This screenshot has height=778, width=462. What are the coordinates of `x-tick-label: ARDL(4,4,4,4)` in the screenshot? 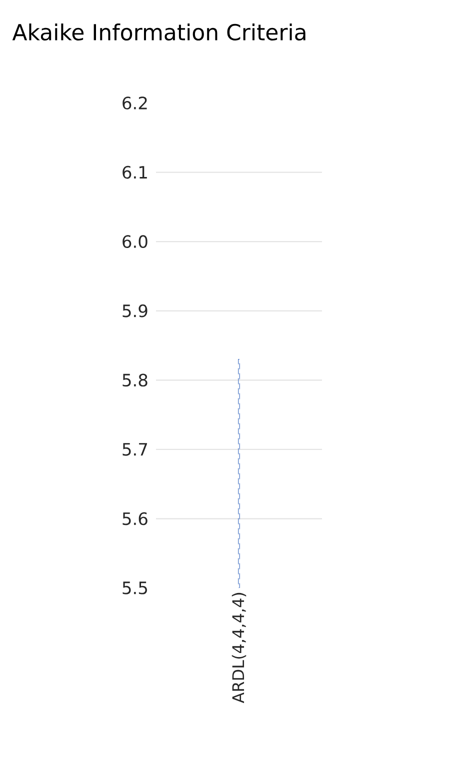 It's located at (239, 648).